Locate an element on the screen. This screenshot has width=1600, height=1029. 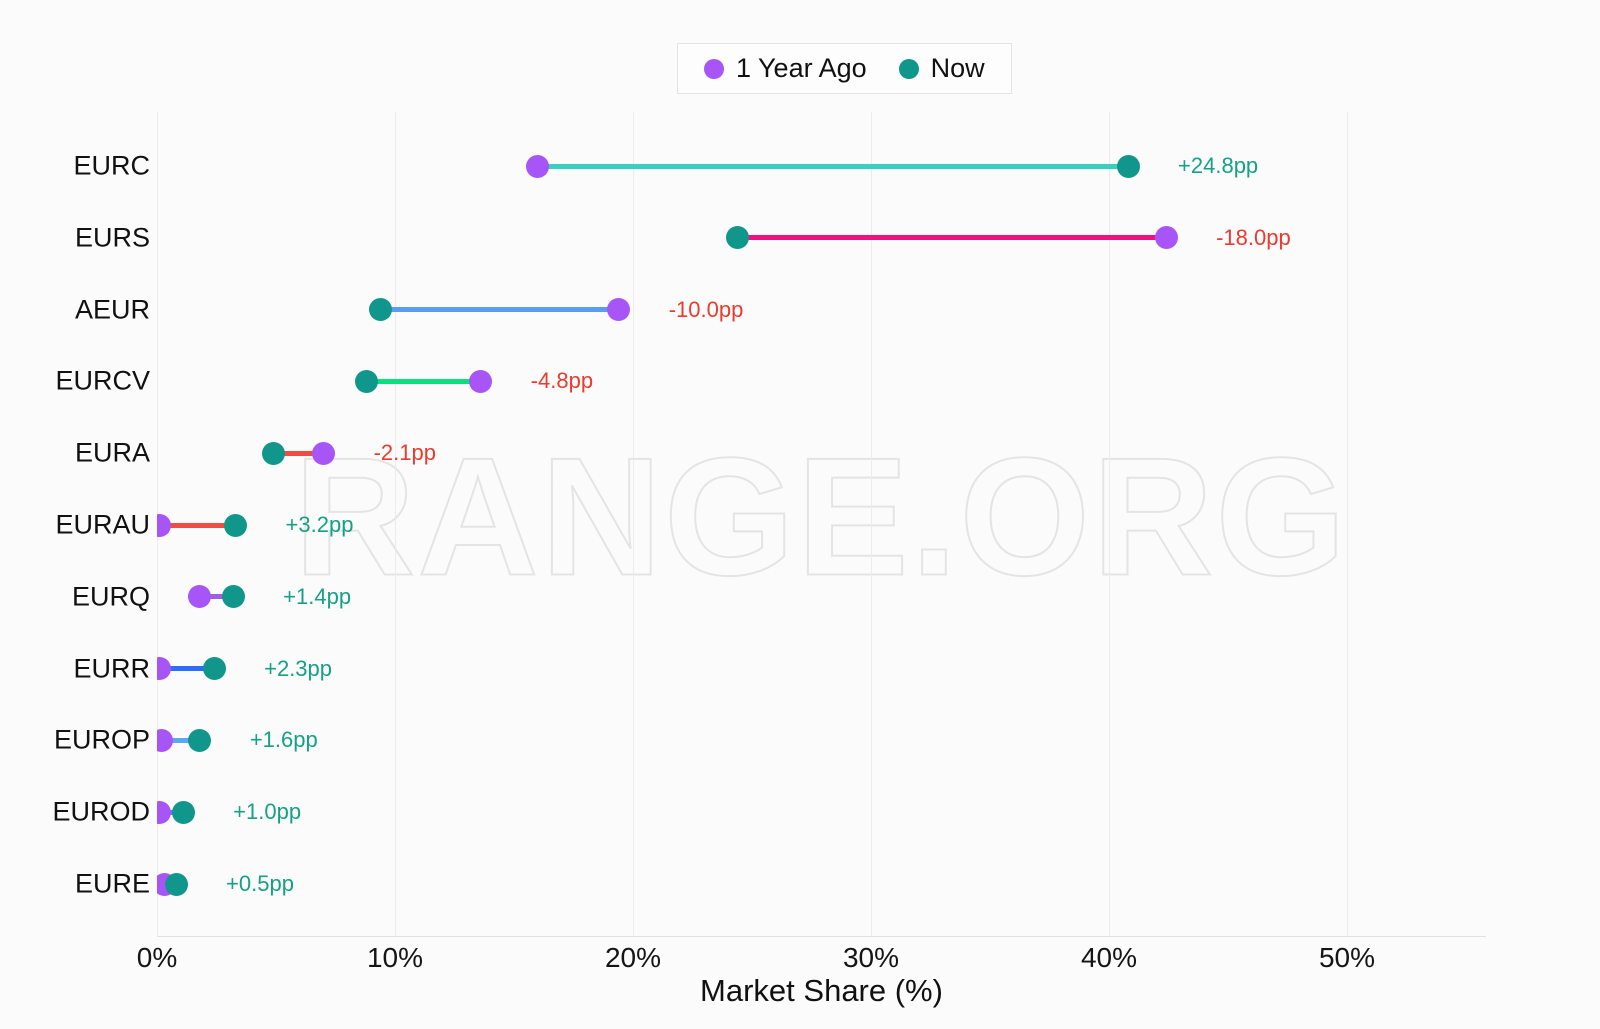
category-label: EUROD is located at coordinates (101, 811).